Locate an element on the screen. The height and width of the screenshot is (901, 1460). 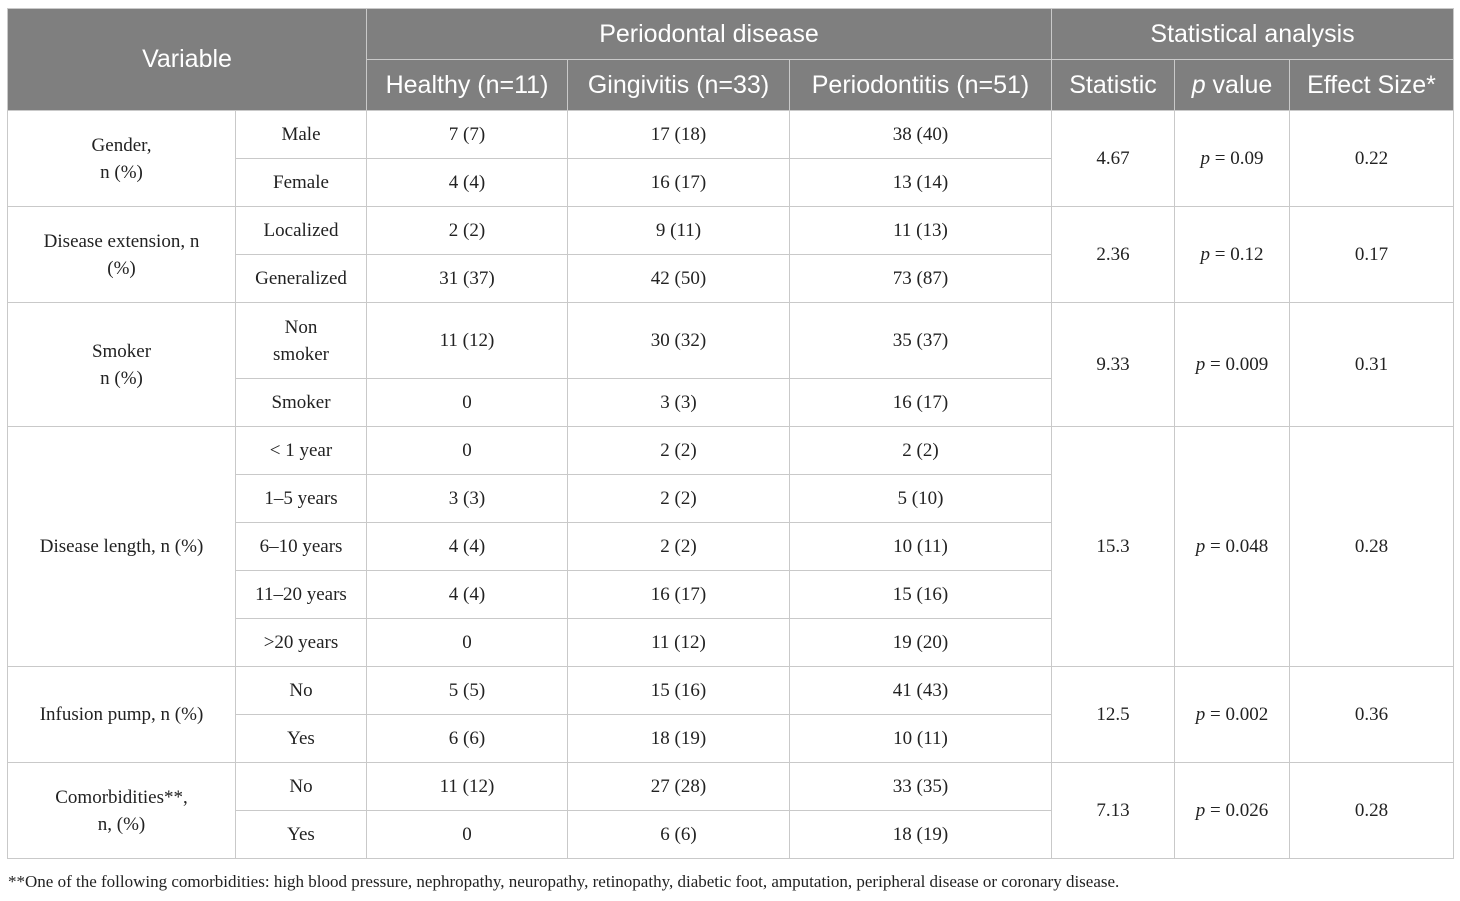
category-cell: 6–10 years is located at coordinates (301, 546).